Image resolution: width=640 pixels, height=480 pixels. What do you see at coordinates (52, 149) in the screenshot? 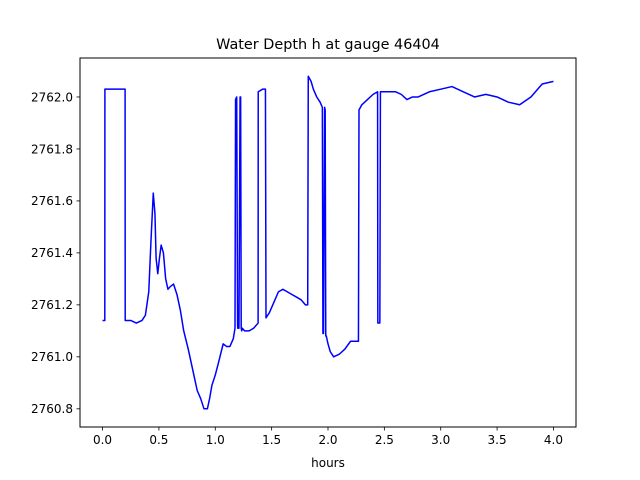
I see `y-tick-label: 2761.8` at bounding box center [52, 149].